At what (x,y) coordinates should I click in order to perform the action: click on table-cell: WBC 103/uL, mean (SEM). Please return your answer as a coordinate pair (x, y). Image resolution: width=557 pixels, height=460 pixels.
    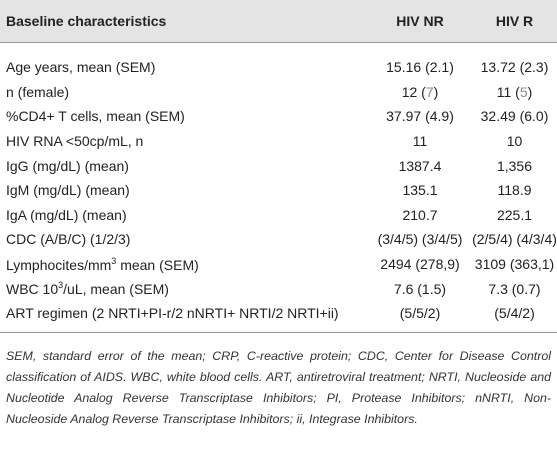
    Looking at the image, I should click on (184, 288).